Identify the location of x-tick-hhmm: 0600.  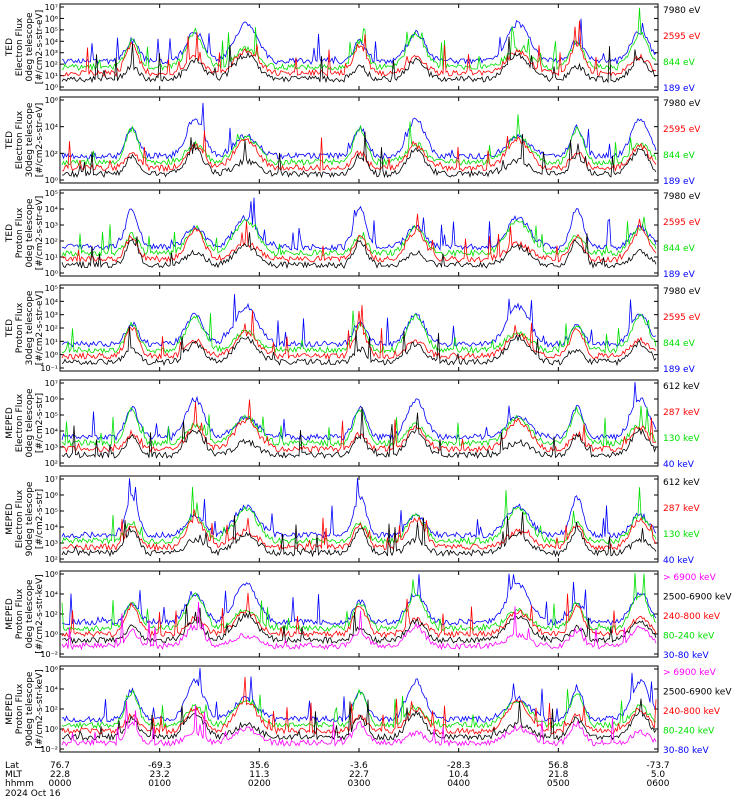
(658, 784).